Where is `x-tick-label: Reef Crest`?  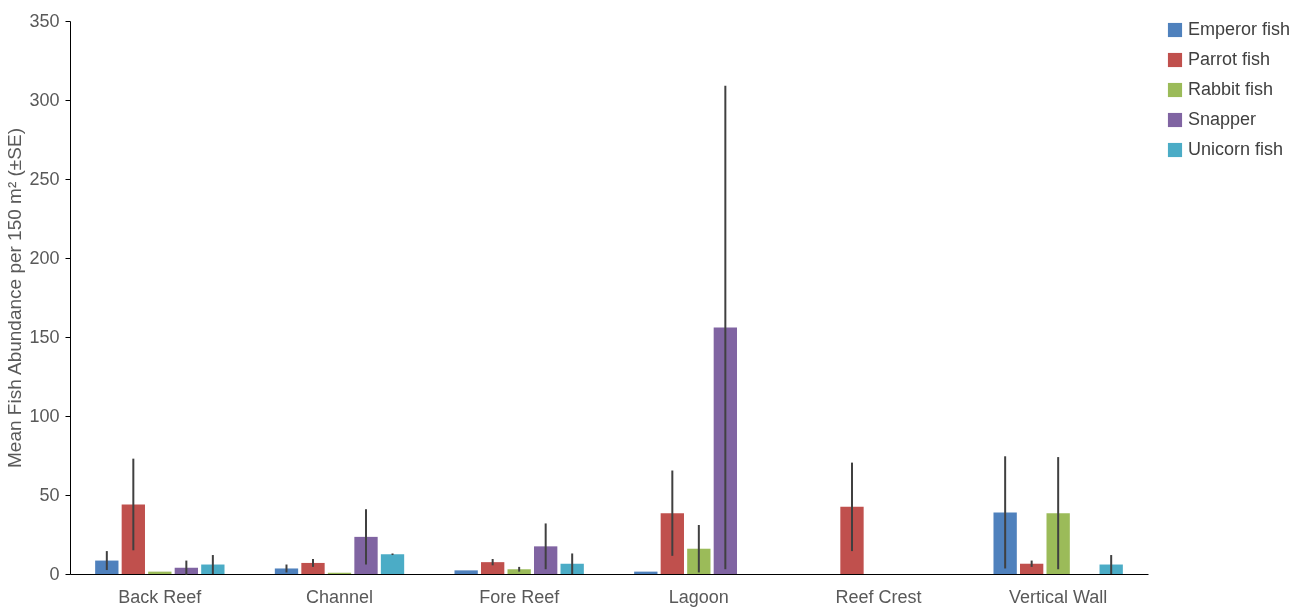 x-tick-label: Reef Crest is located at coordinates (878, 596).